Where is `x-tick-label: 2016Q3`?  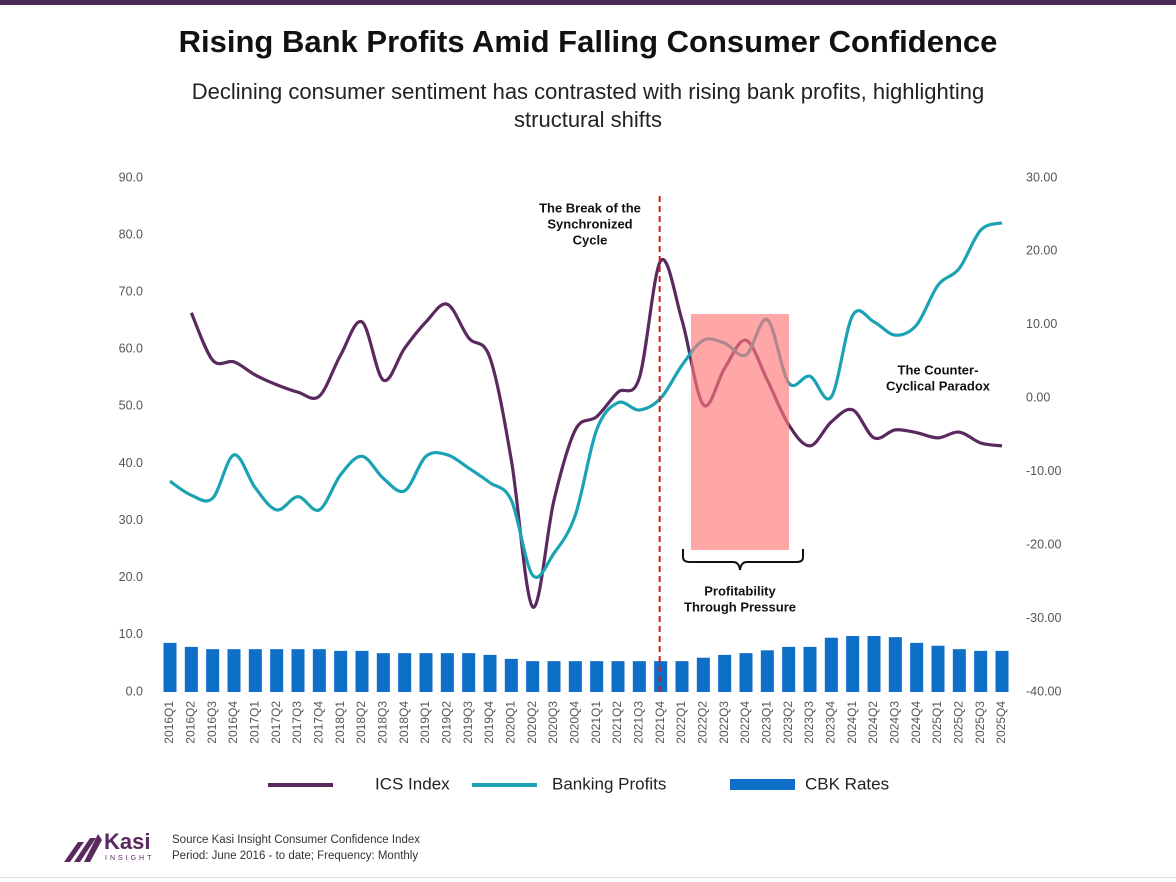 x-tick-label: 2016Q3 is located at coordinates (212, 722).